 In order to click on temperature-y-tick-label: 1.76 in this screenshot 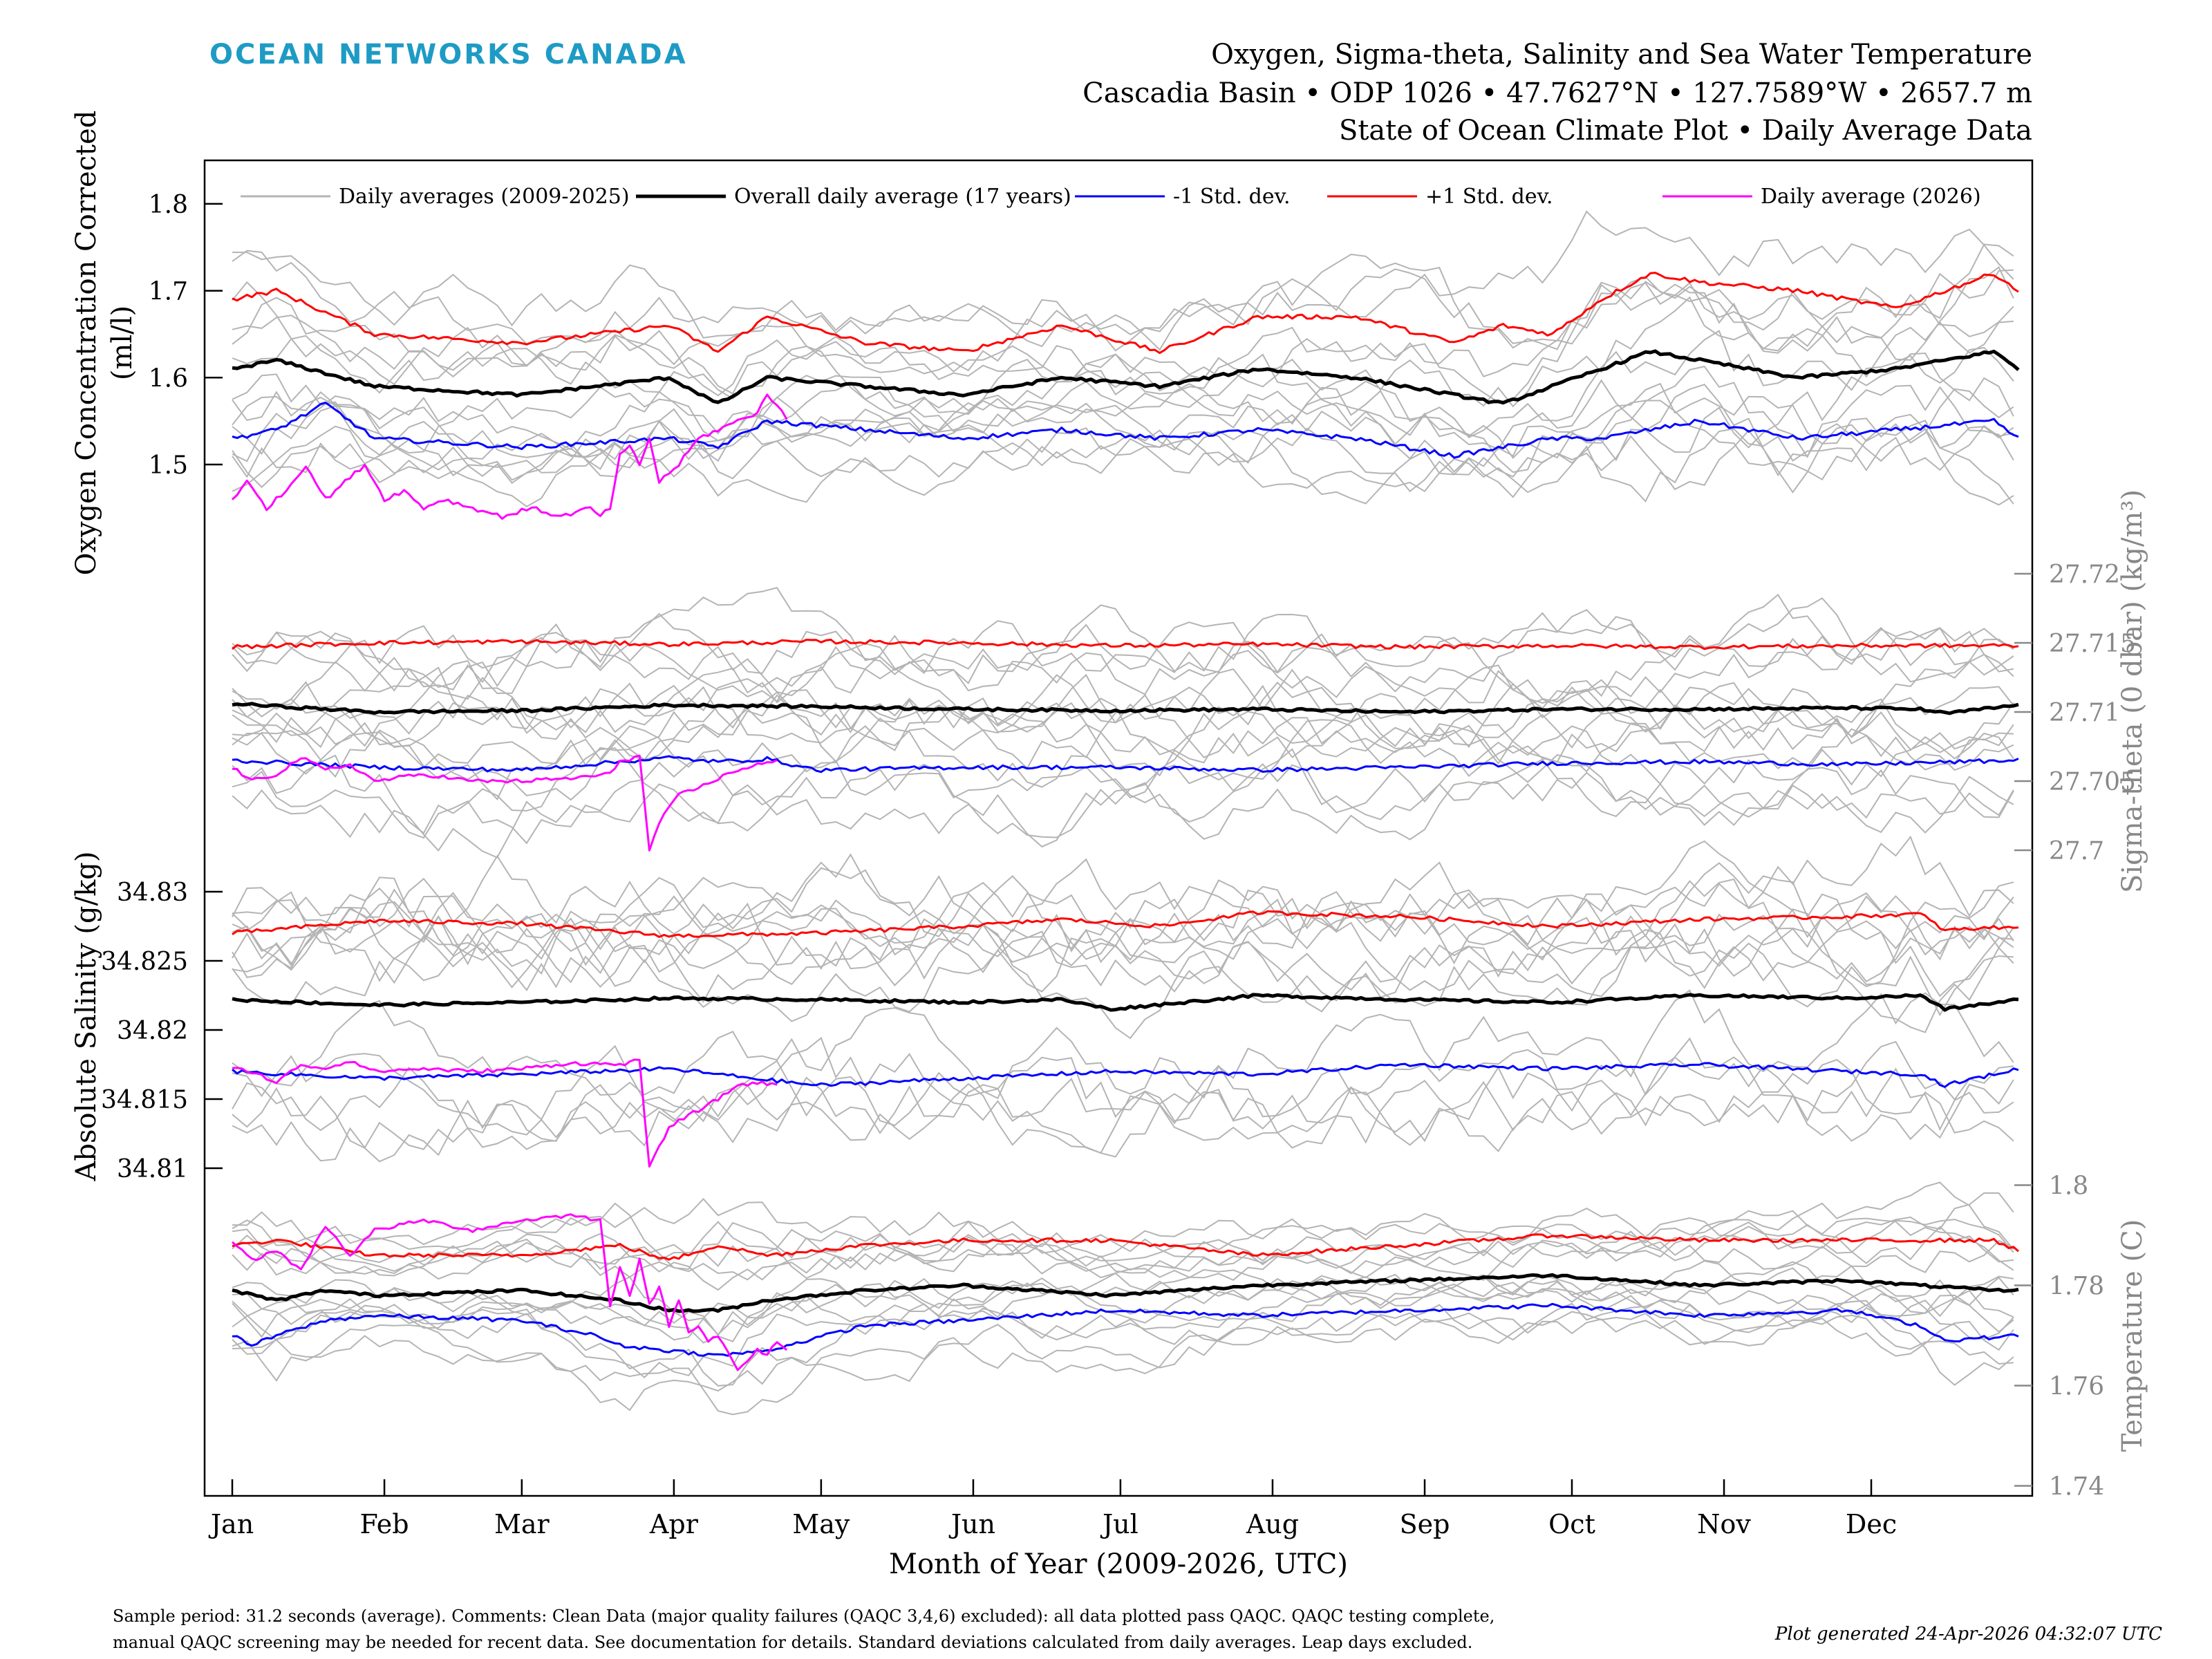, I will do `click(2076, 1387)`.